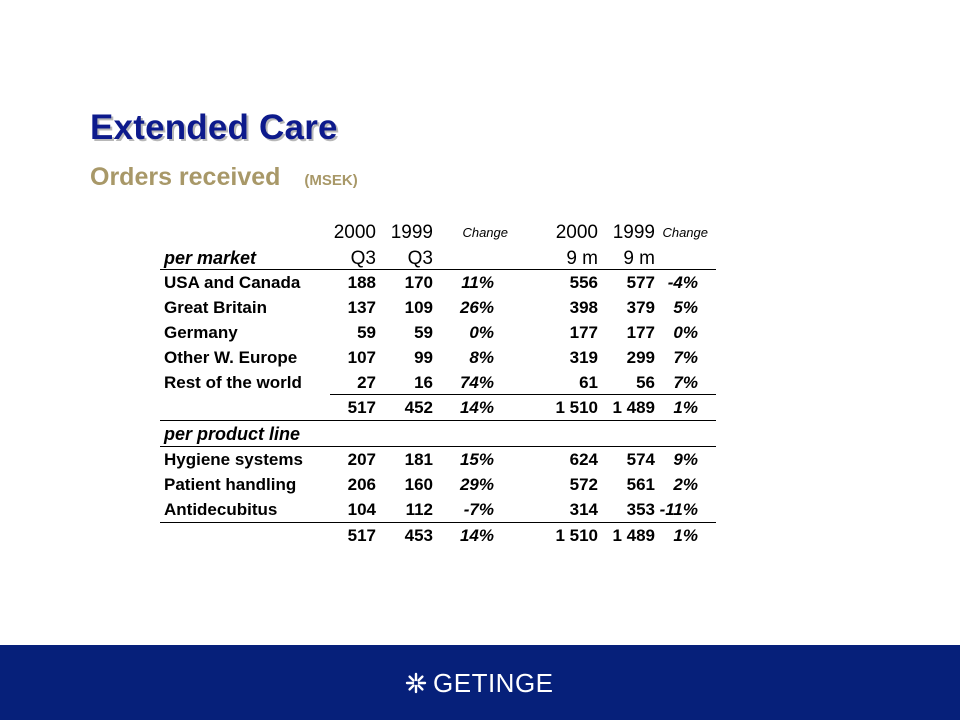  Describe the element at coordinates (583, 459) in the screenshot. I see `cell-9m-2000: 624` at that location.